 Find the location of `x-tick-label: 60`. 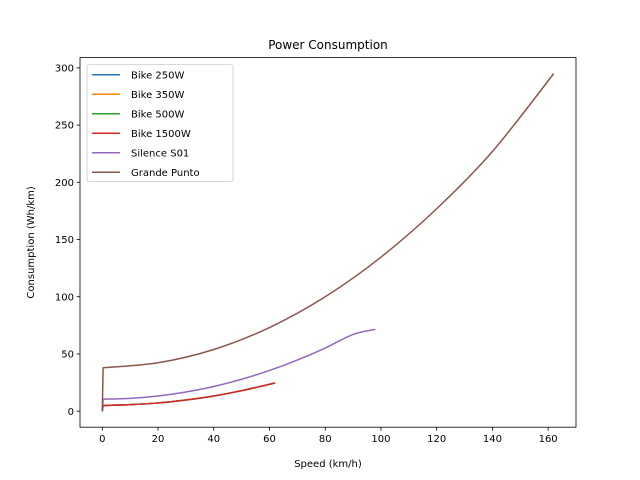

x-tick-label: 60 is located at coordinates (269, 439).